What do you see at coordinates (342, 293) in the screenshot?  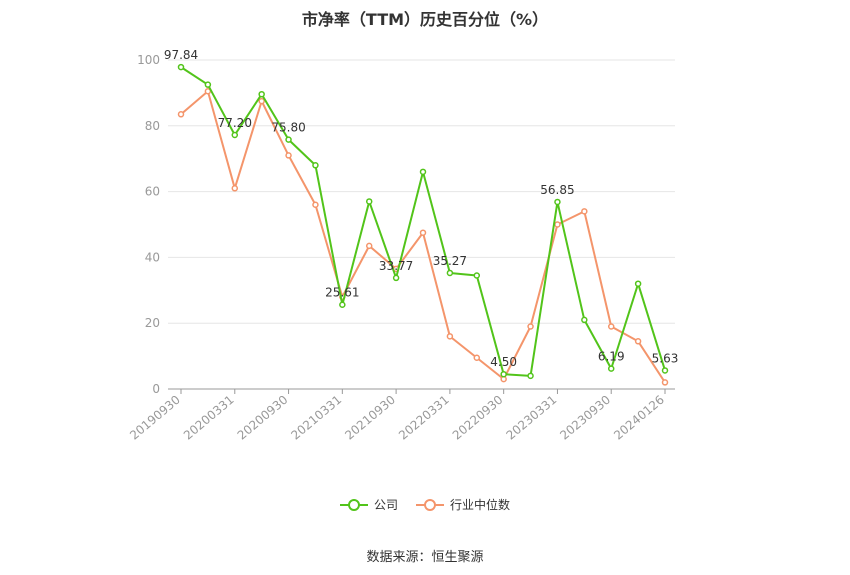 I see `data-label: 25.61` at bounding box center [342, 293].